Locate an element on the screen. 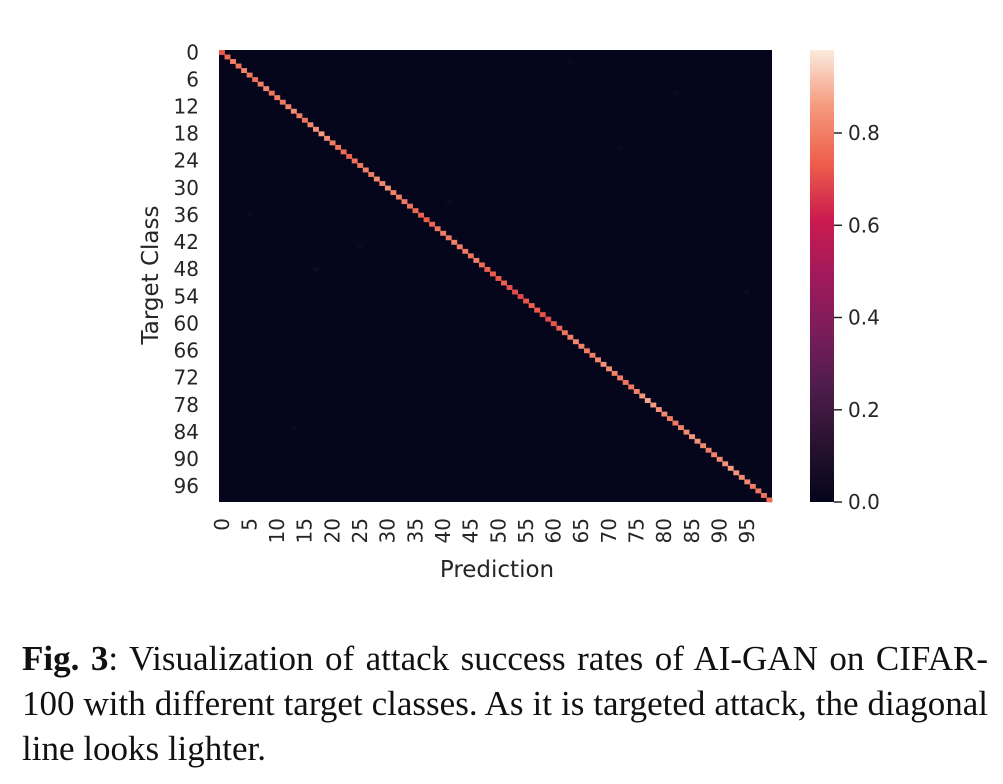 The image size is (1003, 784). y-tick-label: 30 is located at coordinates (186, 188).